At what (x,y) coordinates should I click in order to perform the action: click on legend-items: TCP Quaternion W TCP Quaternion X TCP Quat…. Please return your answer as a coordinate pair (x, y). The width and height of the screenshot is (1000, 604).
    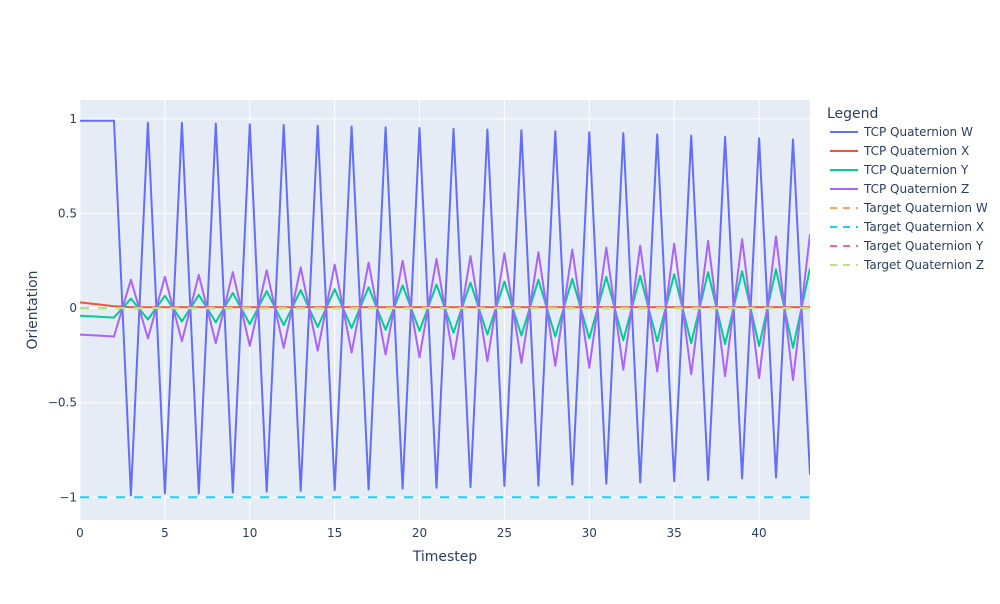
    Looking at the image, I should click on (909, 198).